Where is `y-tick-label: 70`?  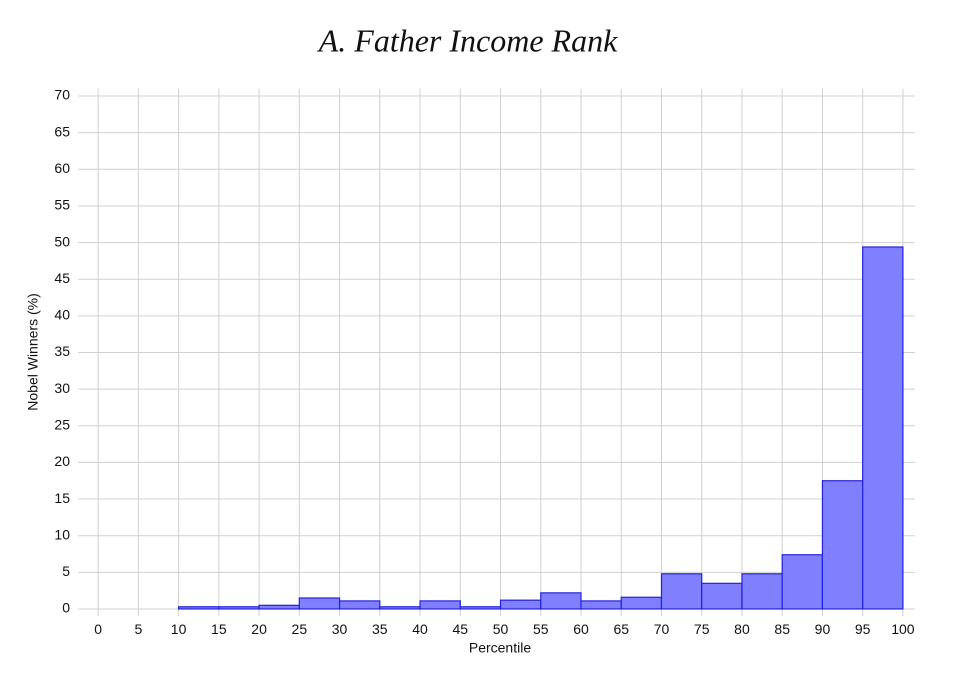
y-tick-label: 70 is located at coordinates (62, 95).